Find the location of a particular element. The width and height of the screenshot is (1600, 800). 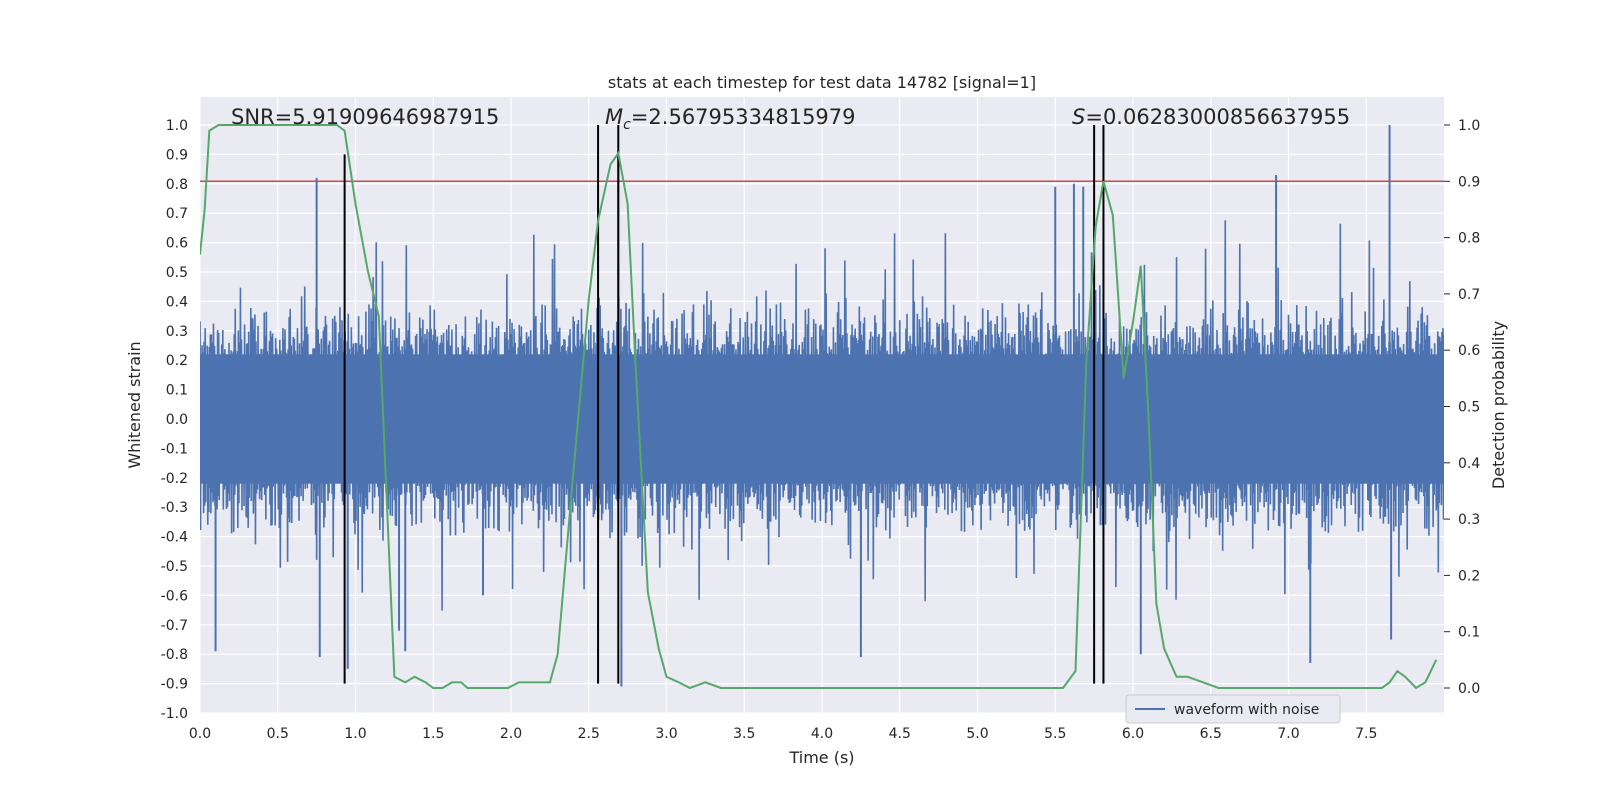

y-left-tick-label: 0.2 is located at coordinates (177, 361).